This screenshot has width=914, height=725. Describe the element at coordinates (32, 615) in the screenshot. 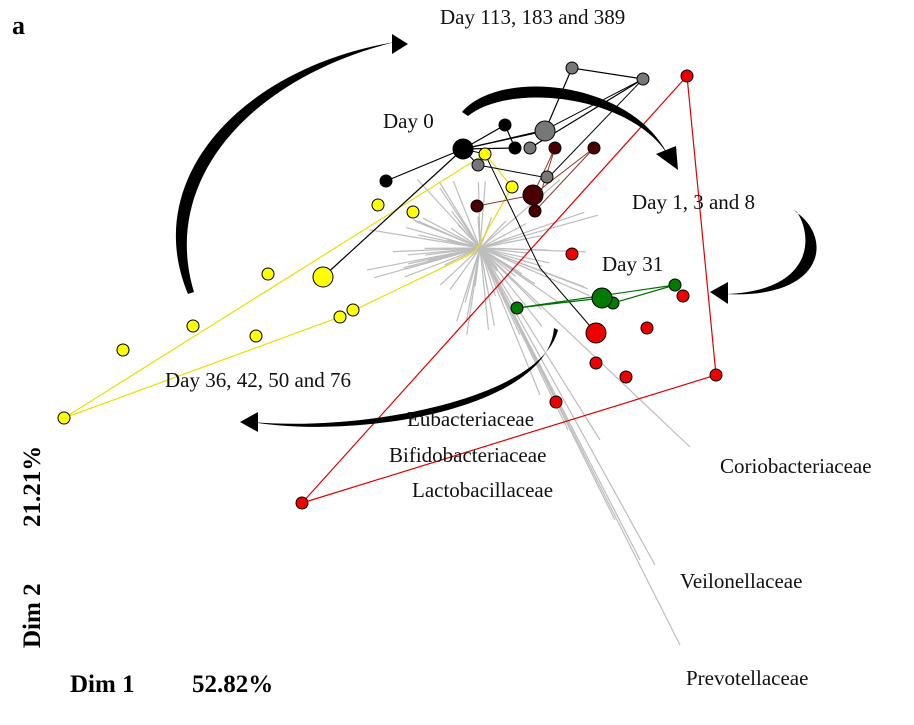

I see `y-axis-name: Dim 2` at that location.